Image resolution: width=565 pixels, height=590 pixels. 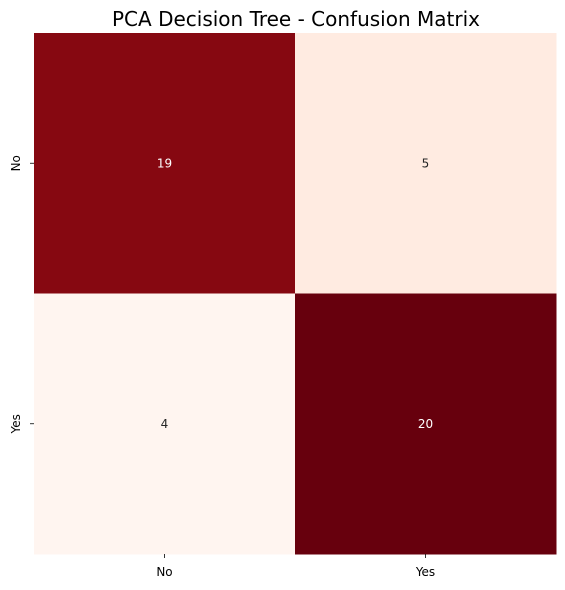 I want to click on x-axis: No Yes, so click(x=295, y=566).